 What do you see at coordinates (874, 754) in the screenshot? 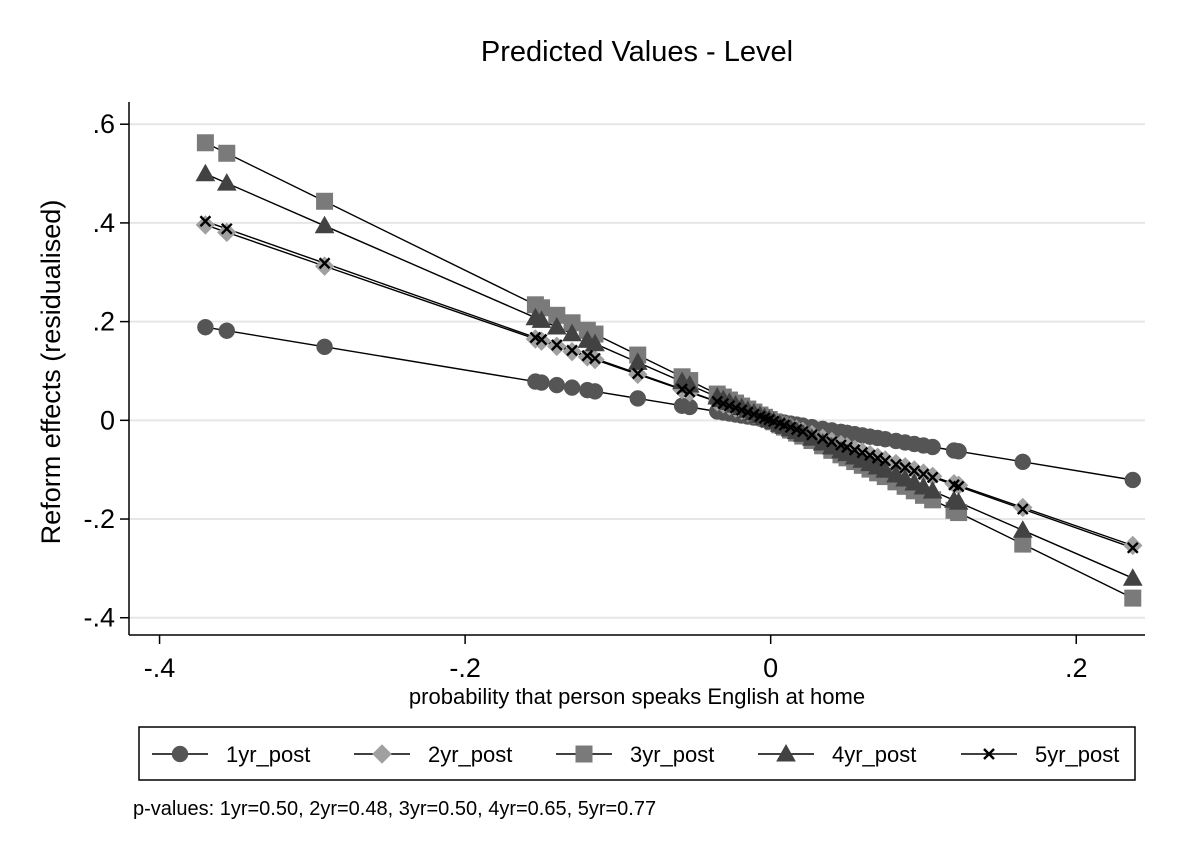
I see `legend-label: 4yr_post` at bounding box center [874, 754].